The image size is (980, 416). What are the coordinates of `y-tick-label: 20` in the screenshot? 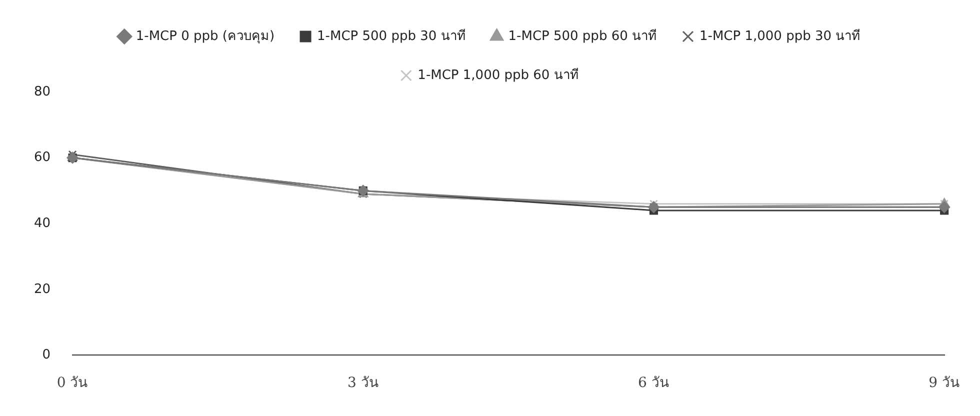 It's located at (42, 289).